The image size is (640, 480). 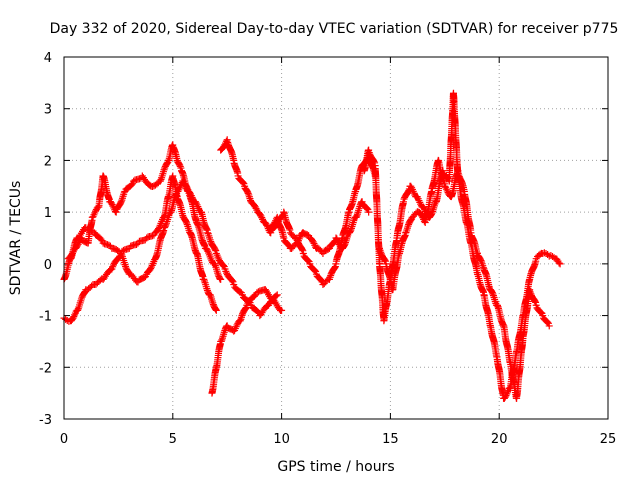 I want to click on y-tick-label: 4, so click(x=48, y=58).